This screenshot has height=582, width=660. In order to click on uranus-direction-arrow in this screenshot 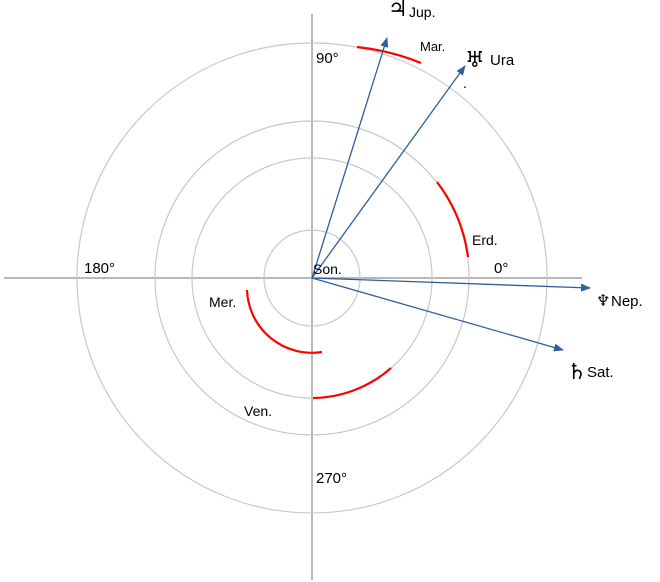, I will do `click(388, 172)`.